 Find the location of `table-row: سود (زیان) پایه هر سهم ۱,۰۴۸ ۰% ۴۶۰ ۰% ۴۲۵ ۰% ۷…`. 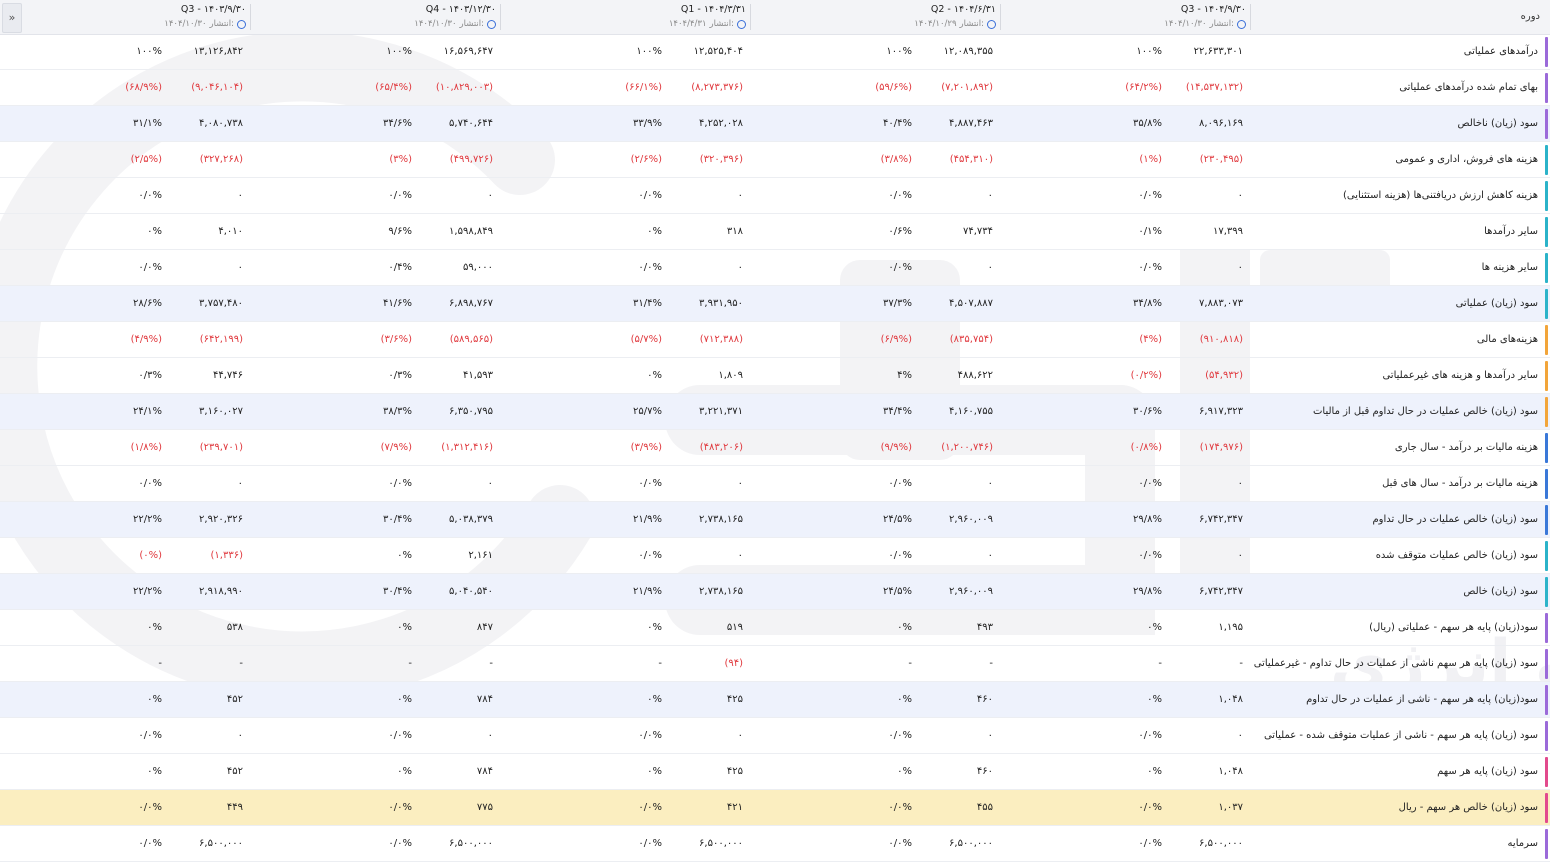

table-row: سود (زیان) پایه هر سهم ۱,۰۴۸ ۰% ۴۶۰ ۰% ۴۲۵ ۰% ۷… is located at coordinates (775, 772).